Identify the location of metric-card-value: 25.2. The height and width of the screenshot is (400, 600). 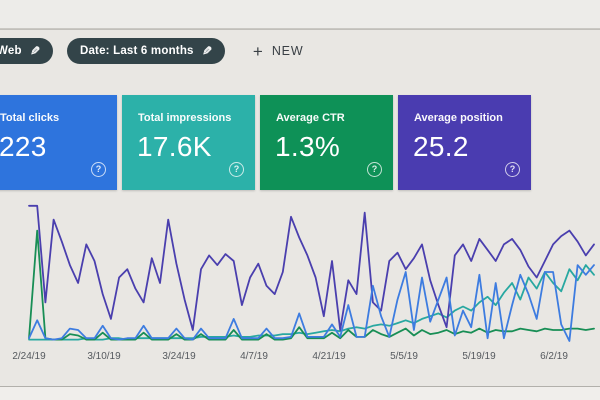
(441, 146).